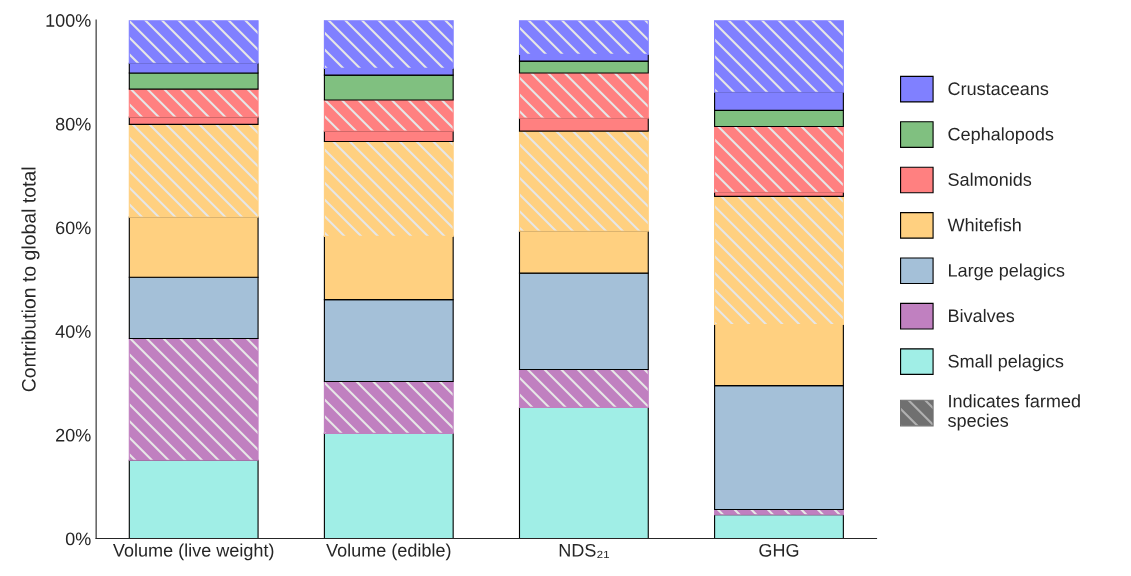 The image size is (1131, 576). What do you see at coordinates (1007, 272) in the screenshot?
I see `legend-label: Large pelagics` at bounding box center [1007, 272].